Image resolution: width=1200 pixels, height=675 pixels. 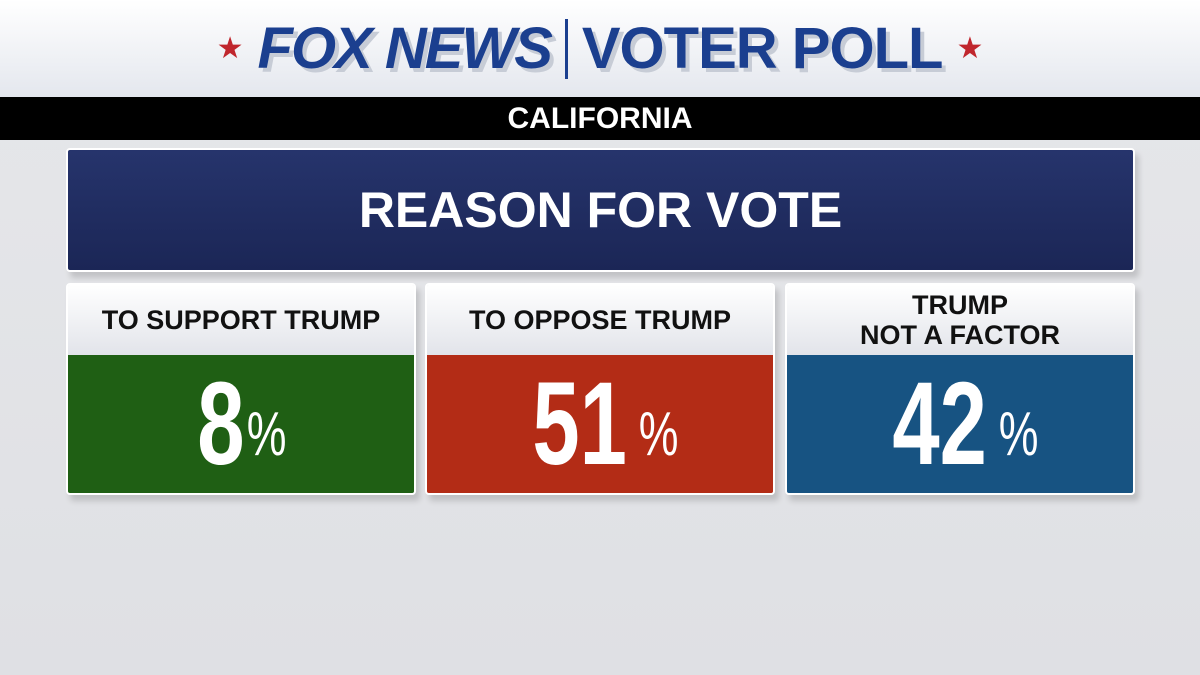 I want to click on card-value: 51%, so click(x=600, y=424).